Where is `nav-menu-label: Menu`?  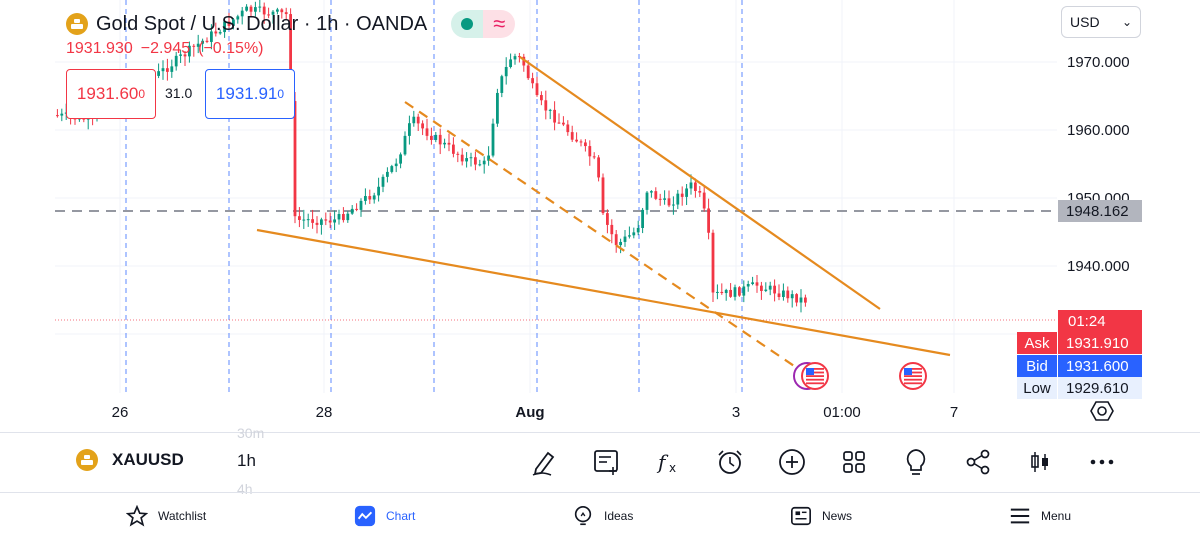
nav-menu-label: Menu is located at coordinates (1056, 516).